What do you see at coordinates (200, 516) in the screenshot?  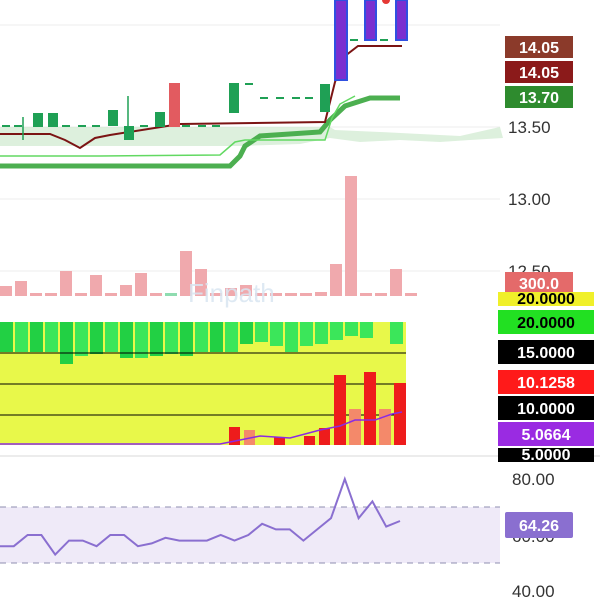 I see `rsi-line` at bounding box center [200, 516].